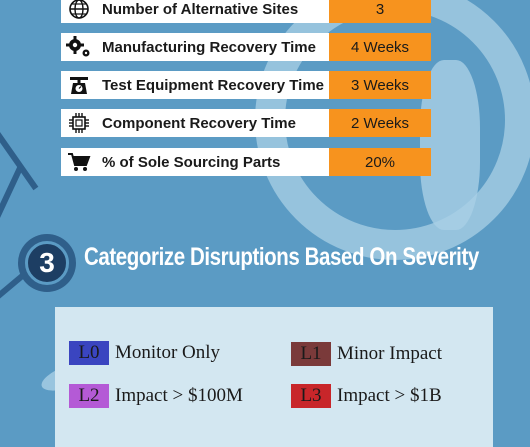 Image resolution: width=530 pixels, height=447 pixels. I want to click on chip-icon, so click(79, 123).